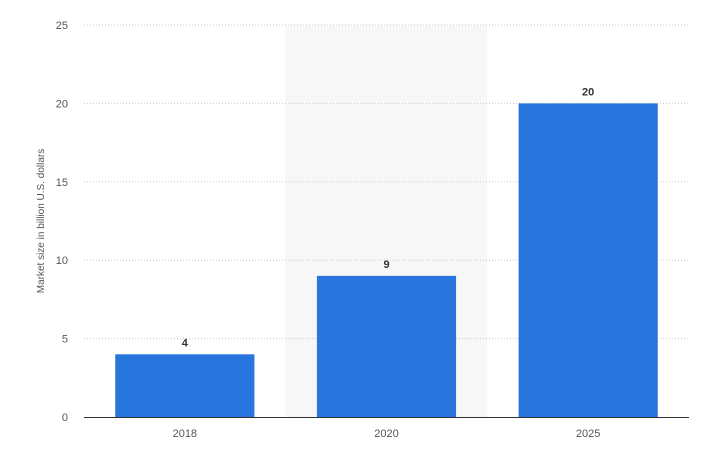 This screenshot has height=464, width=721. I want to click on y-tick-label: 25, so click(62, 26).